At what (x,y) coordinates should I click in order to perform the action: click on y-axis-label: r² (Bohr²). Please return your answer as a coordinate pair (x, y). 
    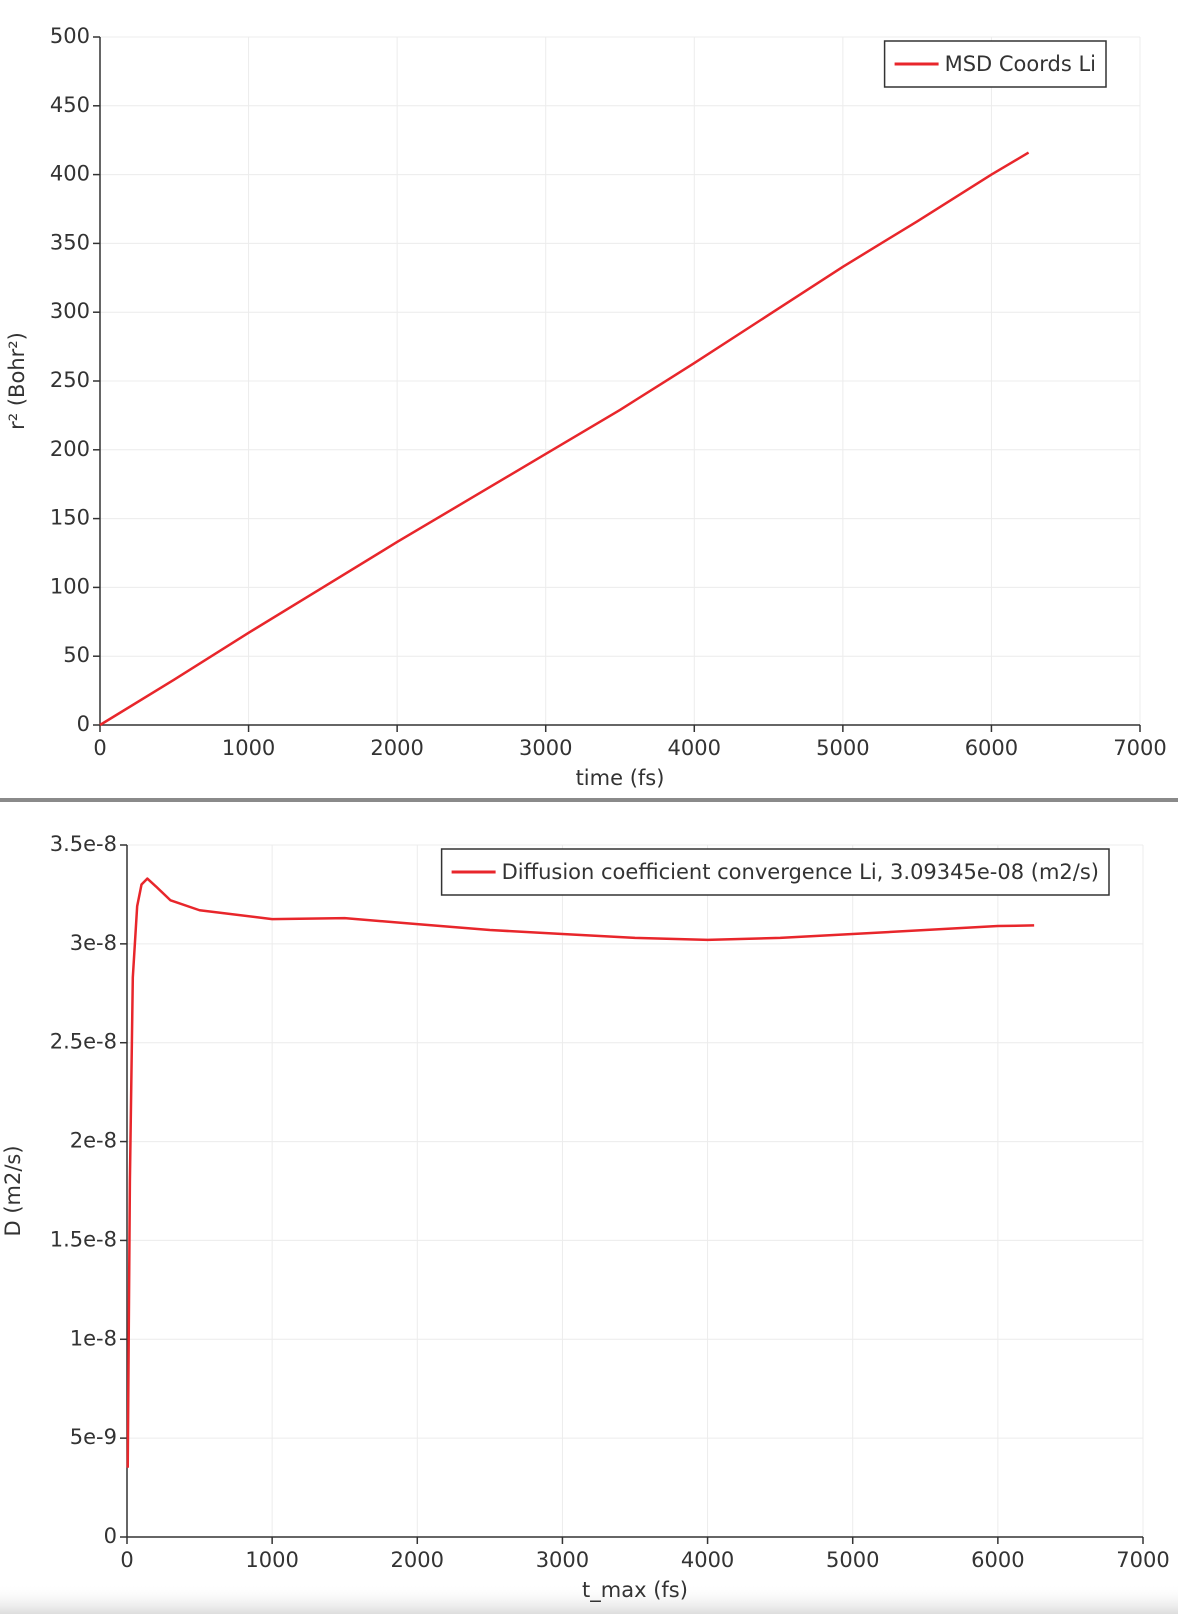
    Looking at the image, I should click on (17, 381).